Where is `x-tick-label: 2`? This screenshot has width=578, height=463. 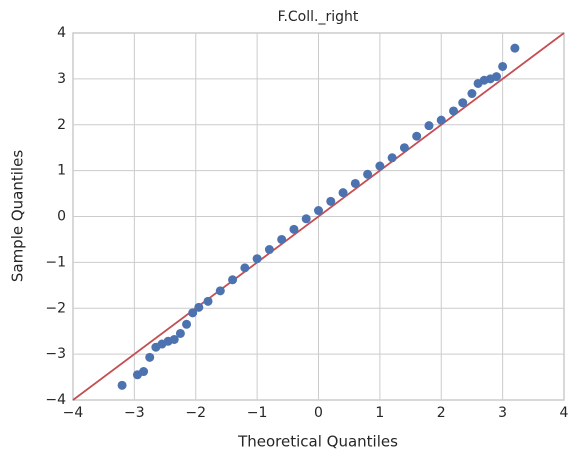 x-tick-label: 2 is located at coordinates (441, 413).